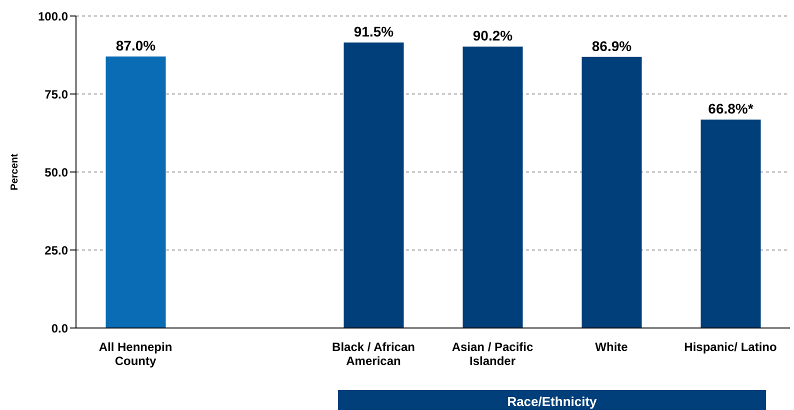 The image size is (794, 410). Describe the element at coordinates (493, 36) in the screenshot. I see `data-label: 90.2%` at that location.